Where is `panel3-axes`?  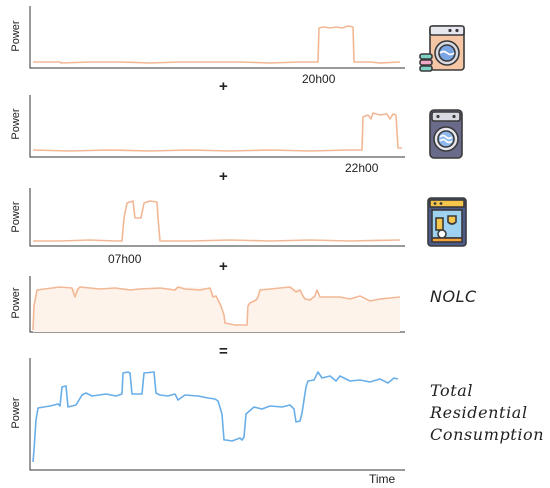
panel3-axes is located at coordinates (217, 217).